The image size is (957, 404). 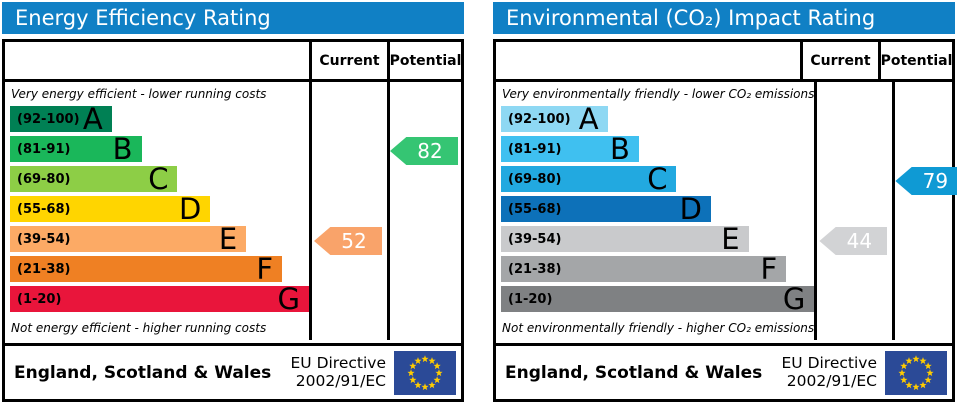 What do you see at coordinates (233, 18) in the screenshot?
I see `energy-panel-title: Energy Efficiency Rating` at bounding box center [233, 18].